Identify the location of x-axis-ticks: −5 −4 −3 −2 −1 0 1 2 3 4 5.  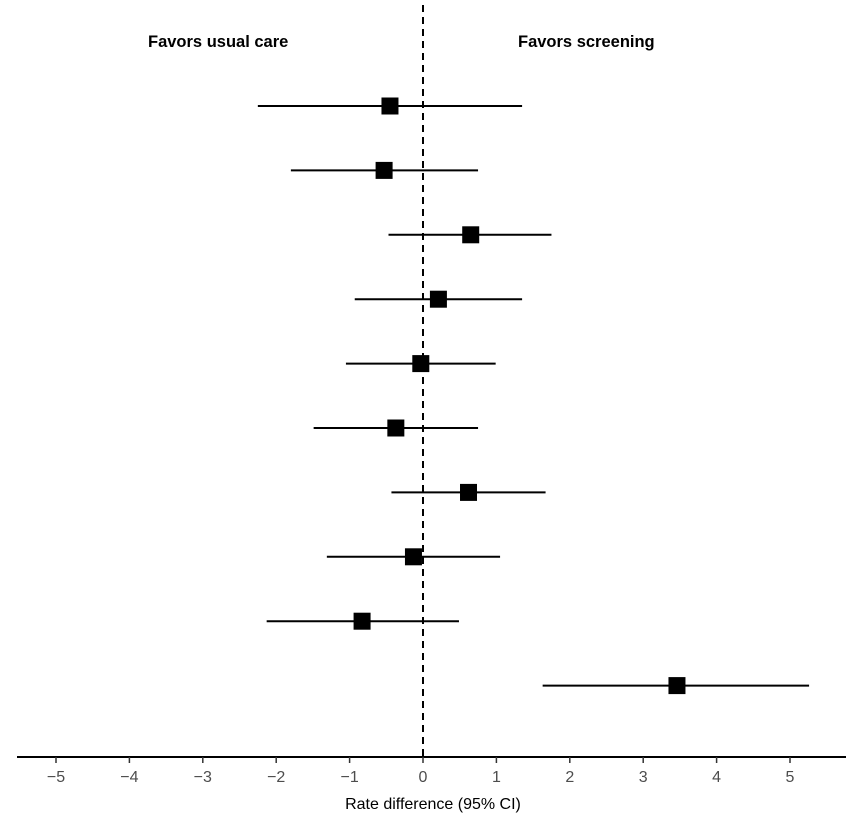
(421, 771).